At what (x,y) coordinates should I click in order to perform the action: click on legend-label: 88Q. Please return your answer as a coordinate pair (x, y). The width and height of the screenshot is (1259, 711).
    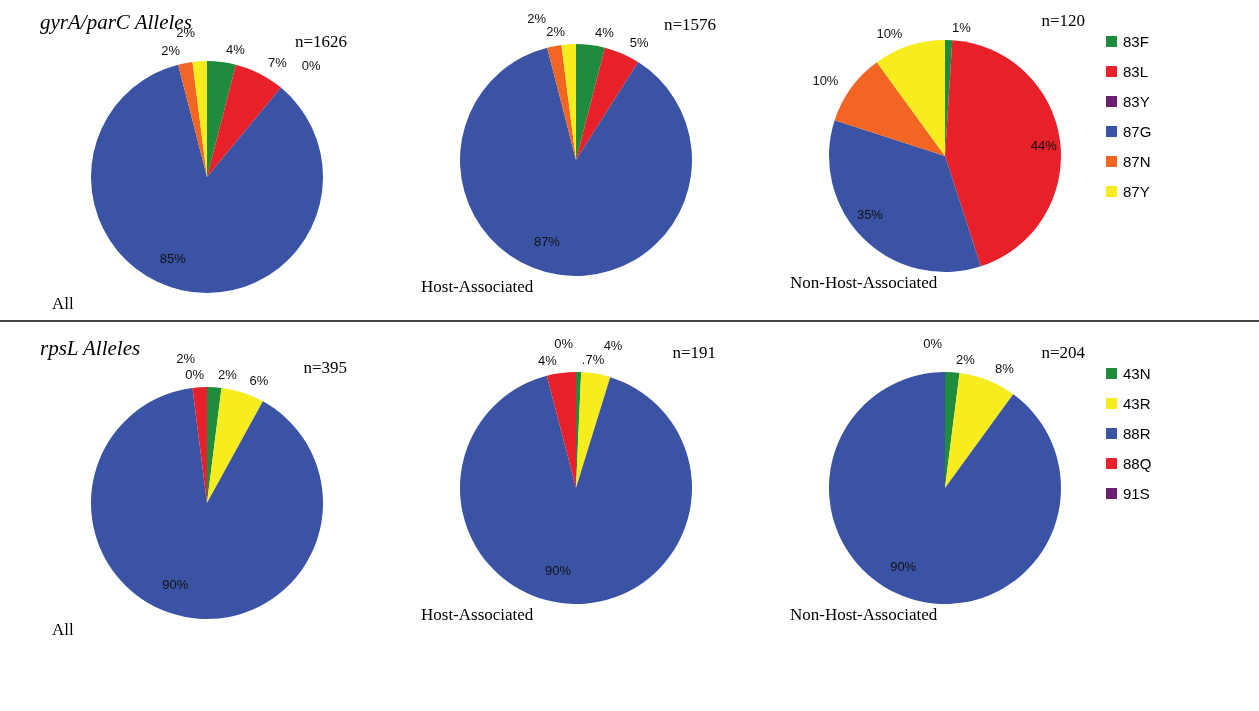
    Looking at the image, I should click on (1137, 463).